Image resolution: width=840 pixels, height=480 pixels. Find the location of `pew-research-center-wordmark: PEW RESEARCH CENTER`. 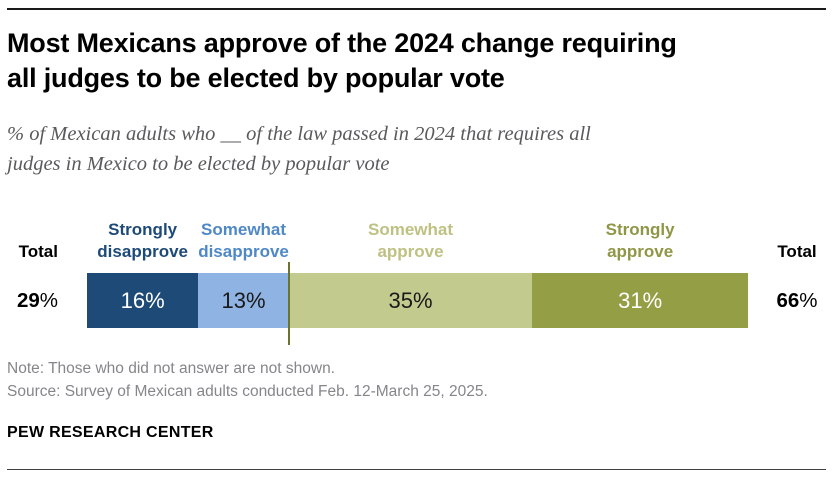

pew-research-center-wordmark: PEW RESEARCH CENTER is located at coordinates (110, 432).